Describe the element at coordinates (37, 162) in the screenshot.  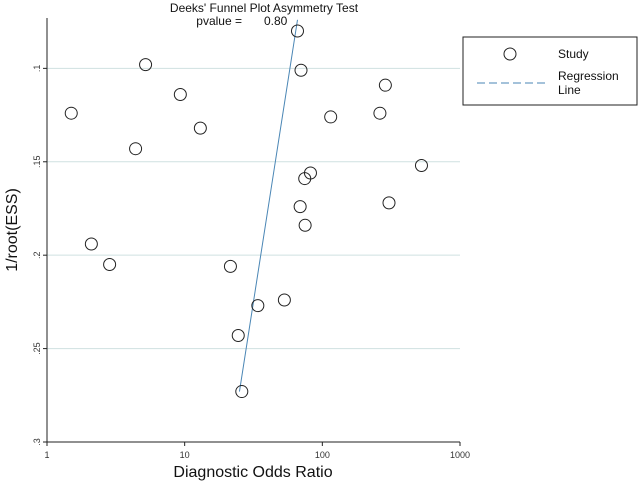
I see `y-tick-label: .15` at that location.